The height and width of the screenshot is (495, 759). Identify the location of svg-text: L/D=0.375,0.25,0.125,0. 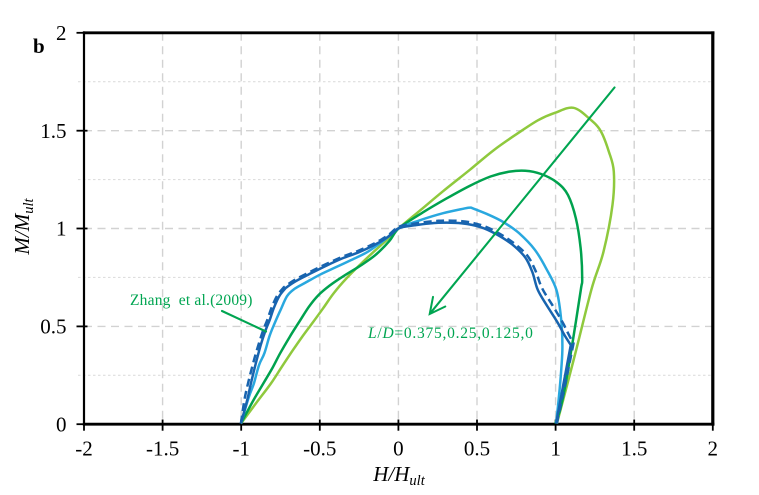
(450, 333).